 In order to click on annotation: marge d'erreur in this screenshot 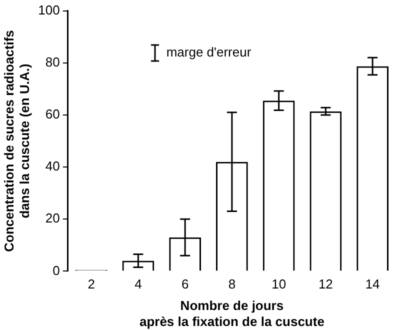, I will do `click(209, 52)`.